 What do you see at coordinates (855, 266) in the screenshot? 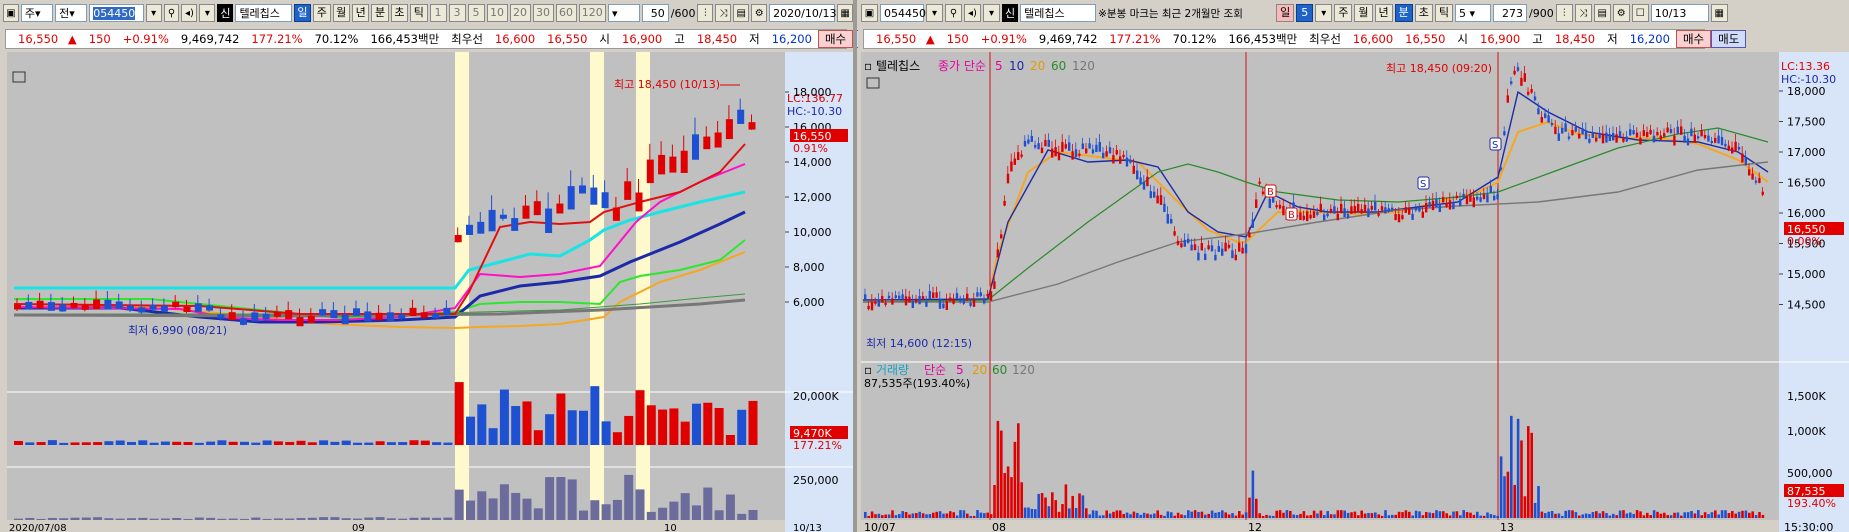
I see `pane-splitter` at bounding box center [855, 266].